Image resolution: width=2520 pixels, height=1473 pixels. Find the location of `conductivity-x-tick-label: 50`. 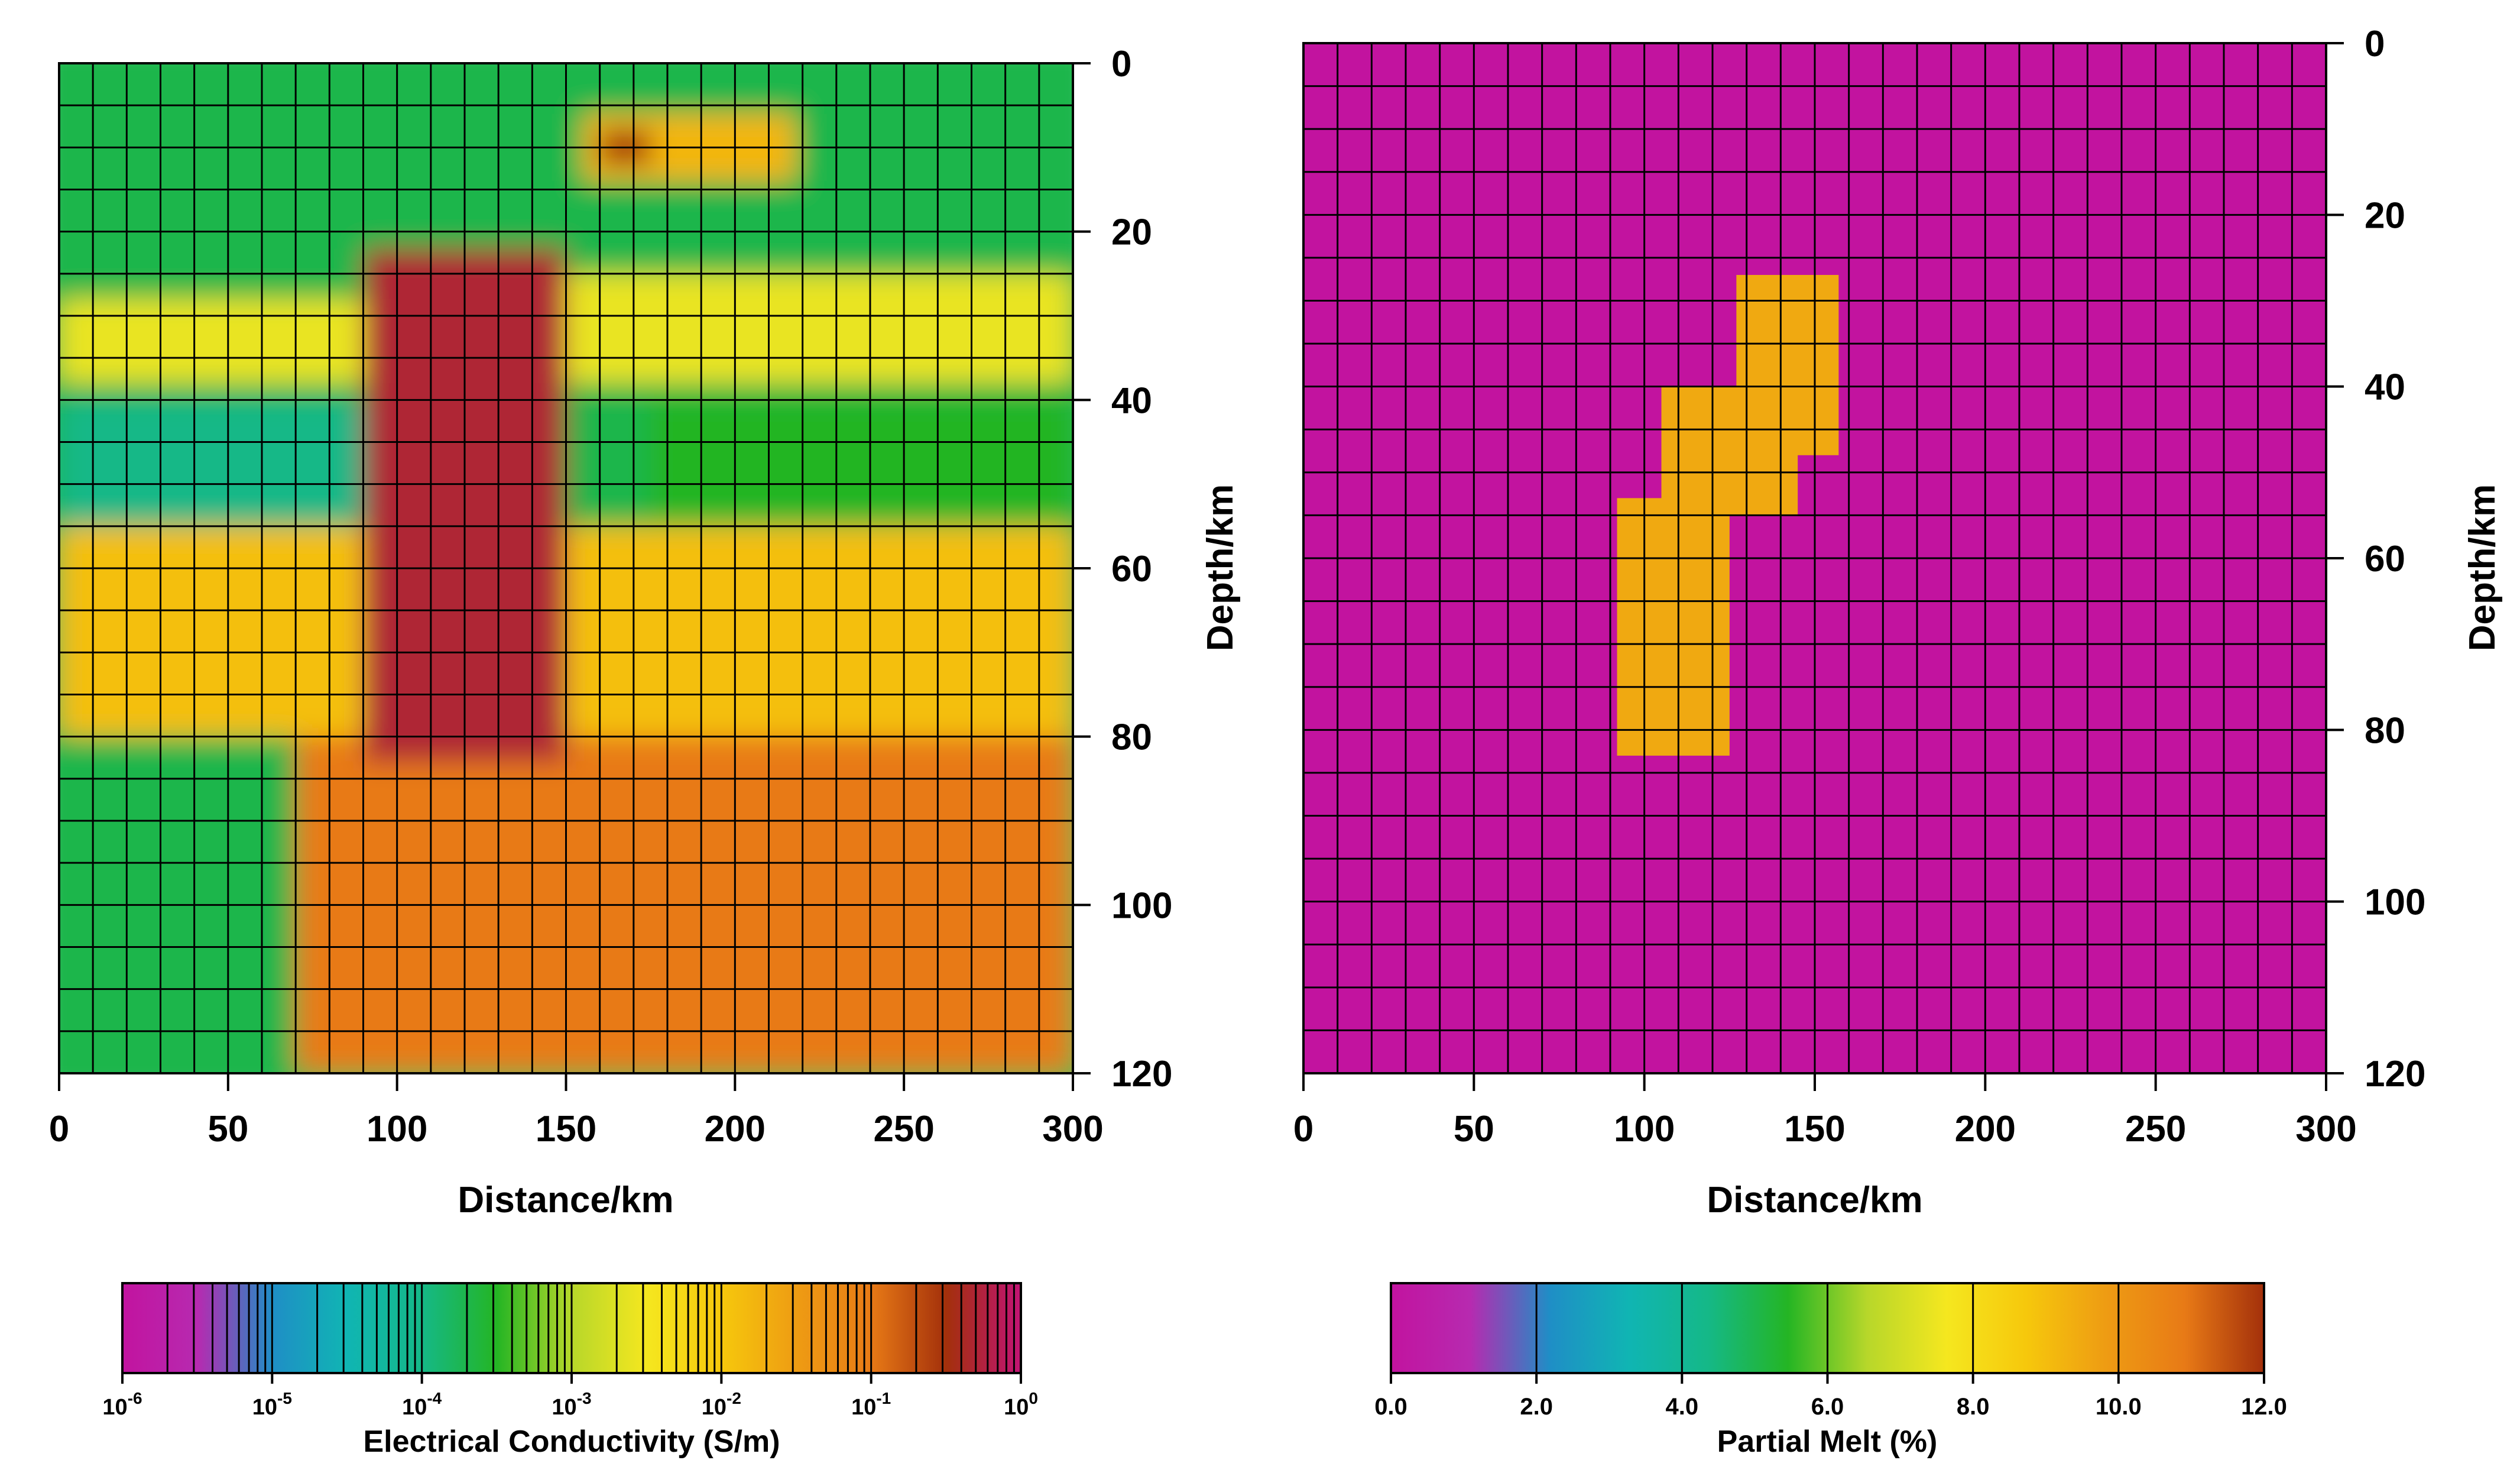

conductivity-x-tick-label: 50 is located at coordinates (228, 1129).